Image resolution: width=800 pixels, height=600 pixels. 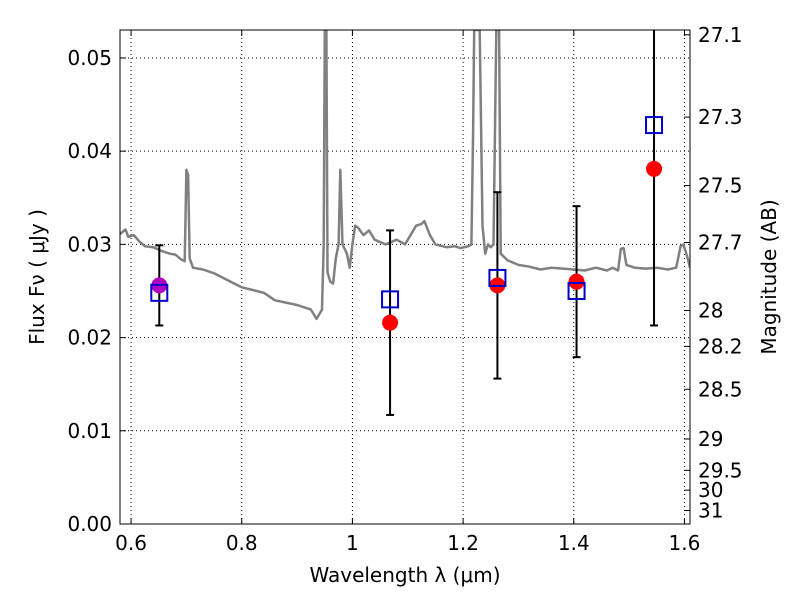 What do you see at coordinates (352, 543) in the screenshot?
I see `x-tick-label: 1` at bounding box center [352, 543].